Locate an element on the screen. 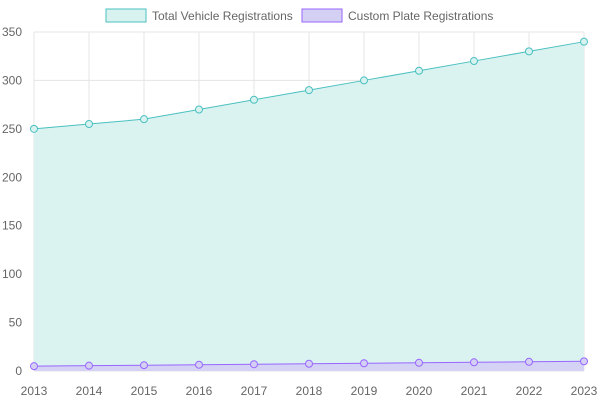 The image size is (600, 400). x-tick-label: 2023 is located at coordinates (584, 391).